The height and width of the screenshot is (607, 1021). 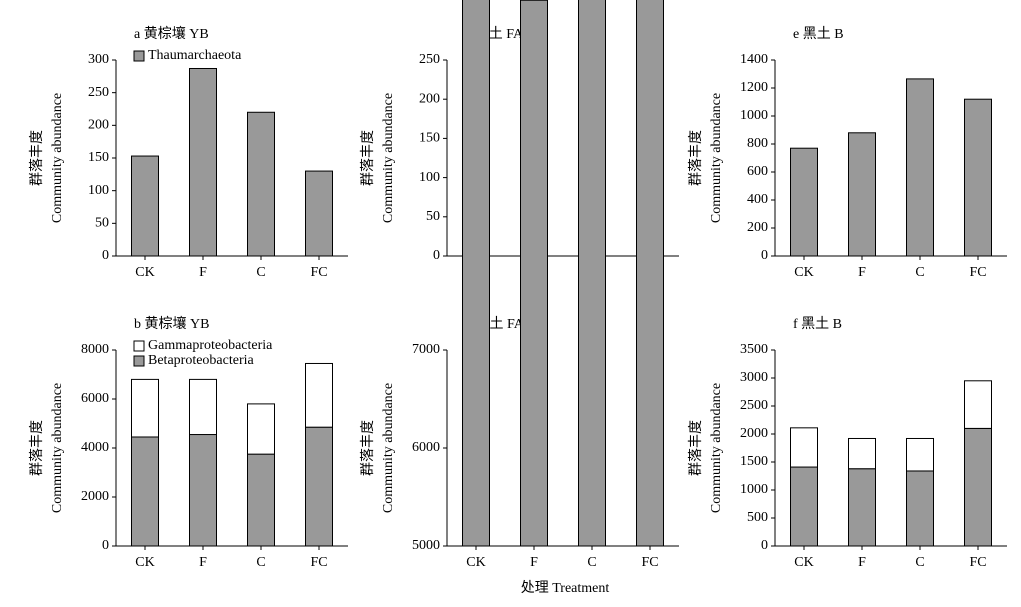 I want to click on y-tick-label: 300, so click(x=98, y=59).